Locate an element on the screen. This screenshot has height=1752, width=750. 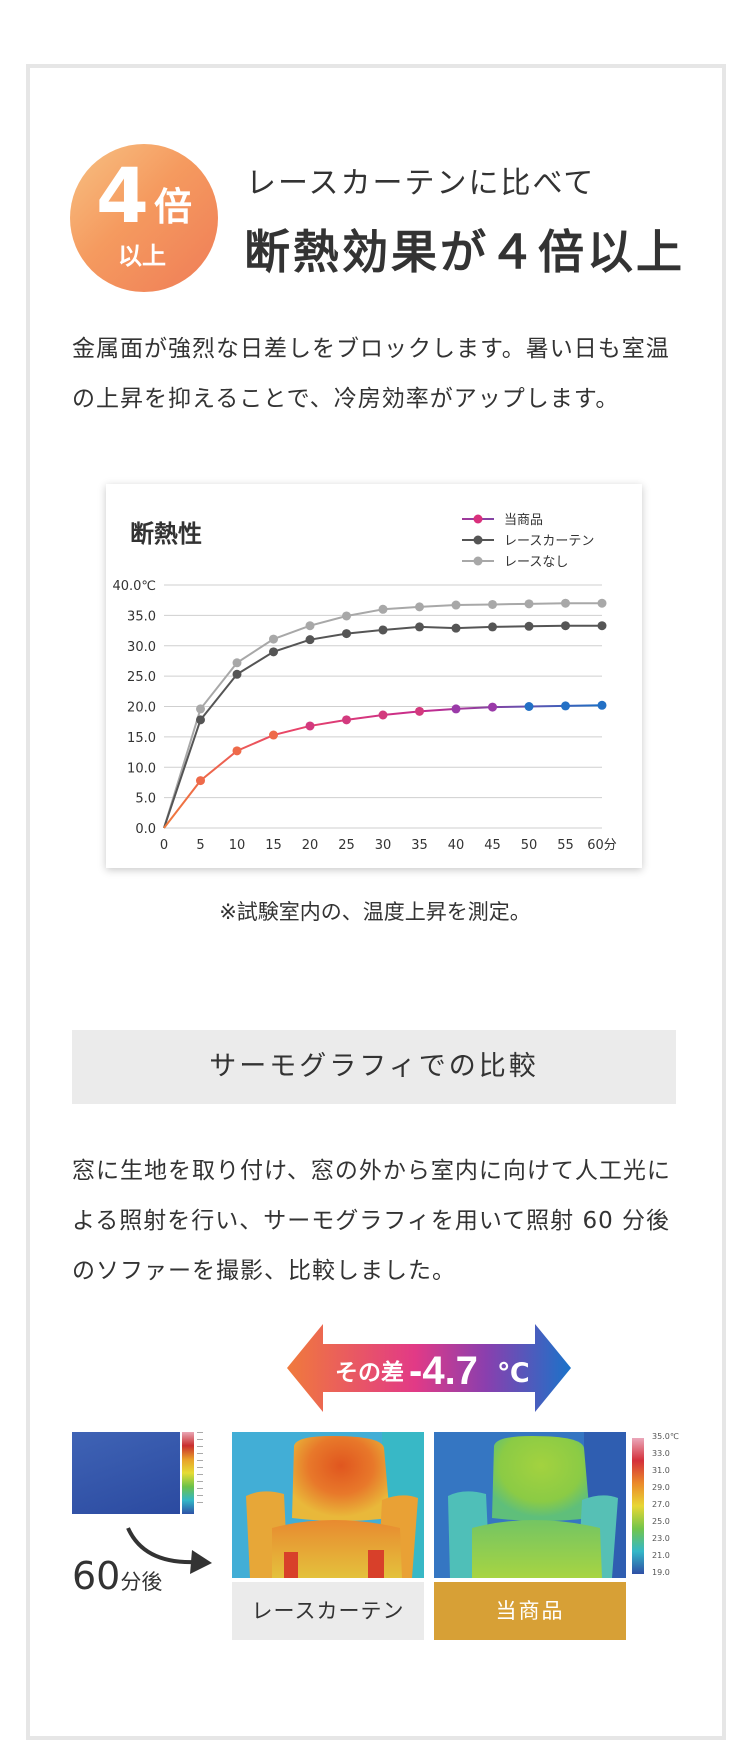
x-tick-label: 60分 is located at coordinates (602, 845).